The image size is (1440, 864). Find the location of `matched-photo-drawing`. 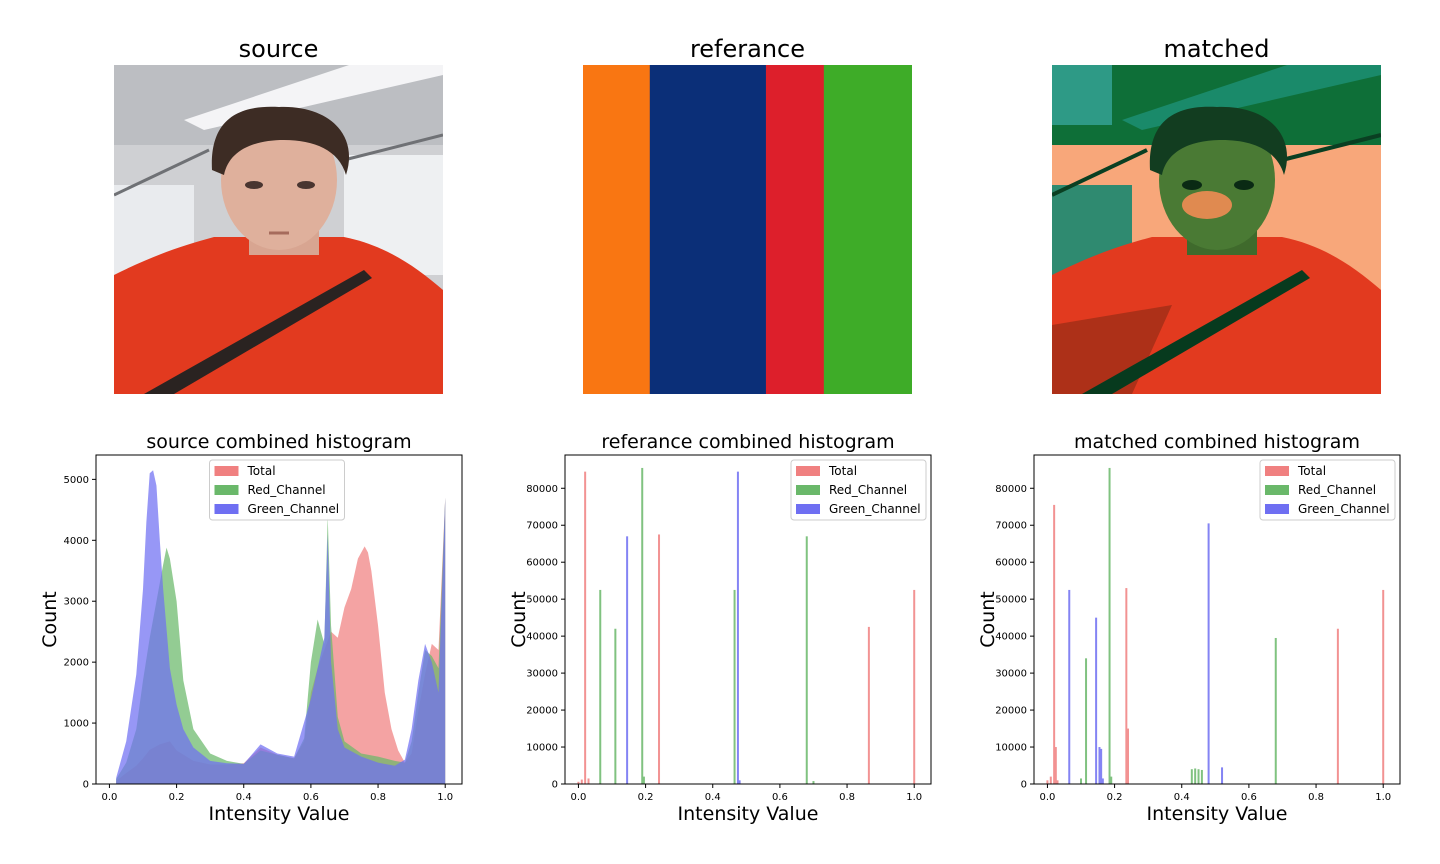

matched-photo-drawing is located at coordinates (1216, 229).